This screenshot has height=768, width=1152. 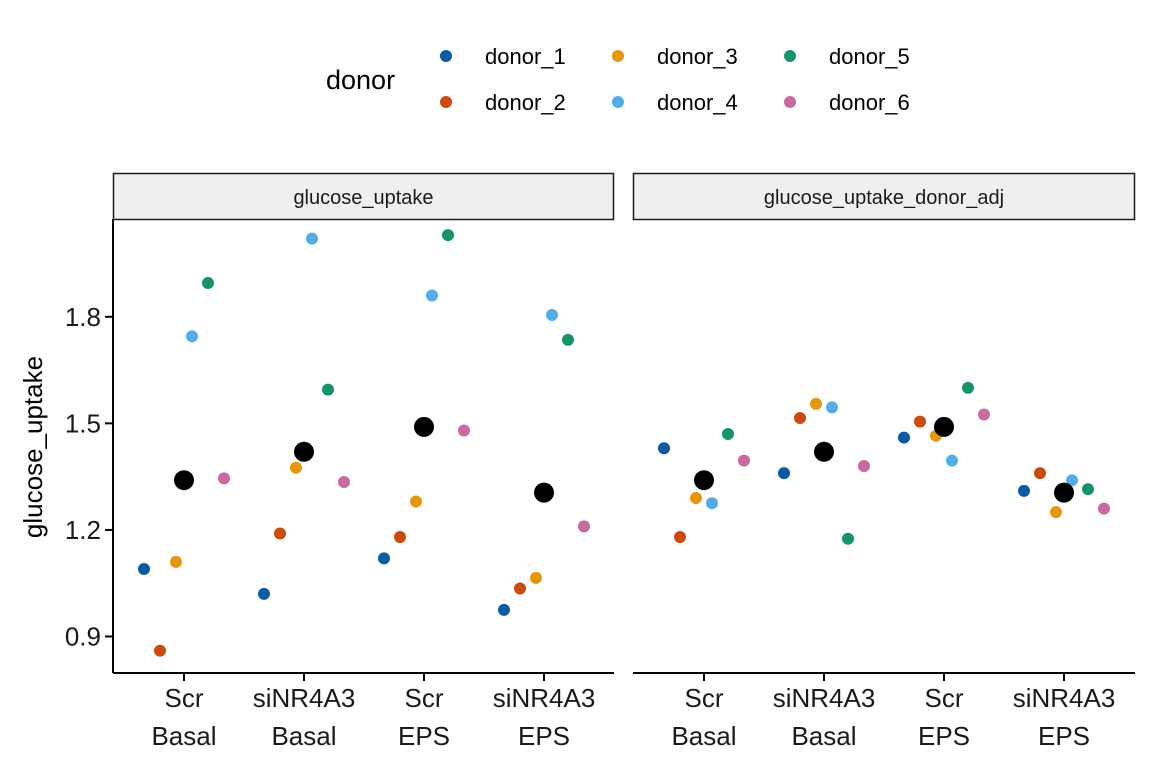 I want to click on y-tick-label: 1.2, so click(x=83, y=530).